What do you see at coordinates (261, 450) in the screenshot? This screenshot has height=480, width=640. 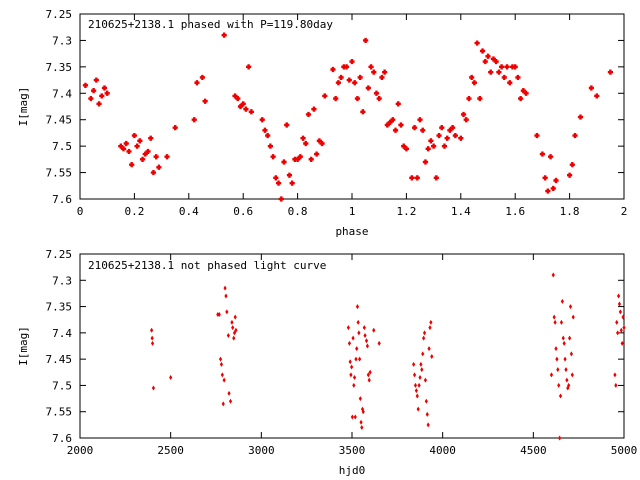 I see `x-tick-label: 3000` at bounding box center [261, 450].